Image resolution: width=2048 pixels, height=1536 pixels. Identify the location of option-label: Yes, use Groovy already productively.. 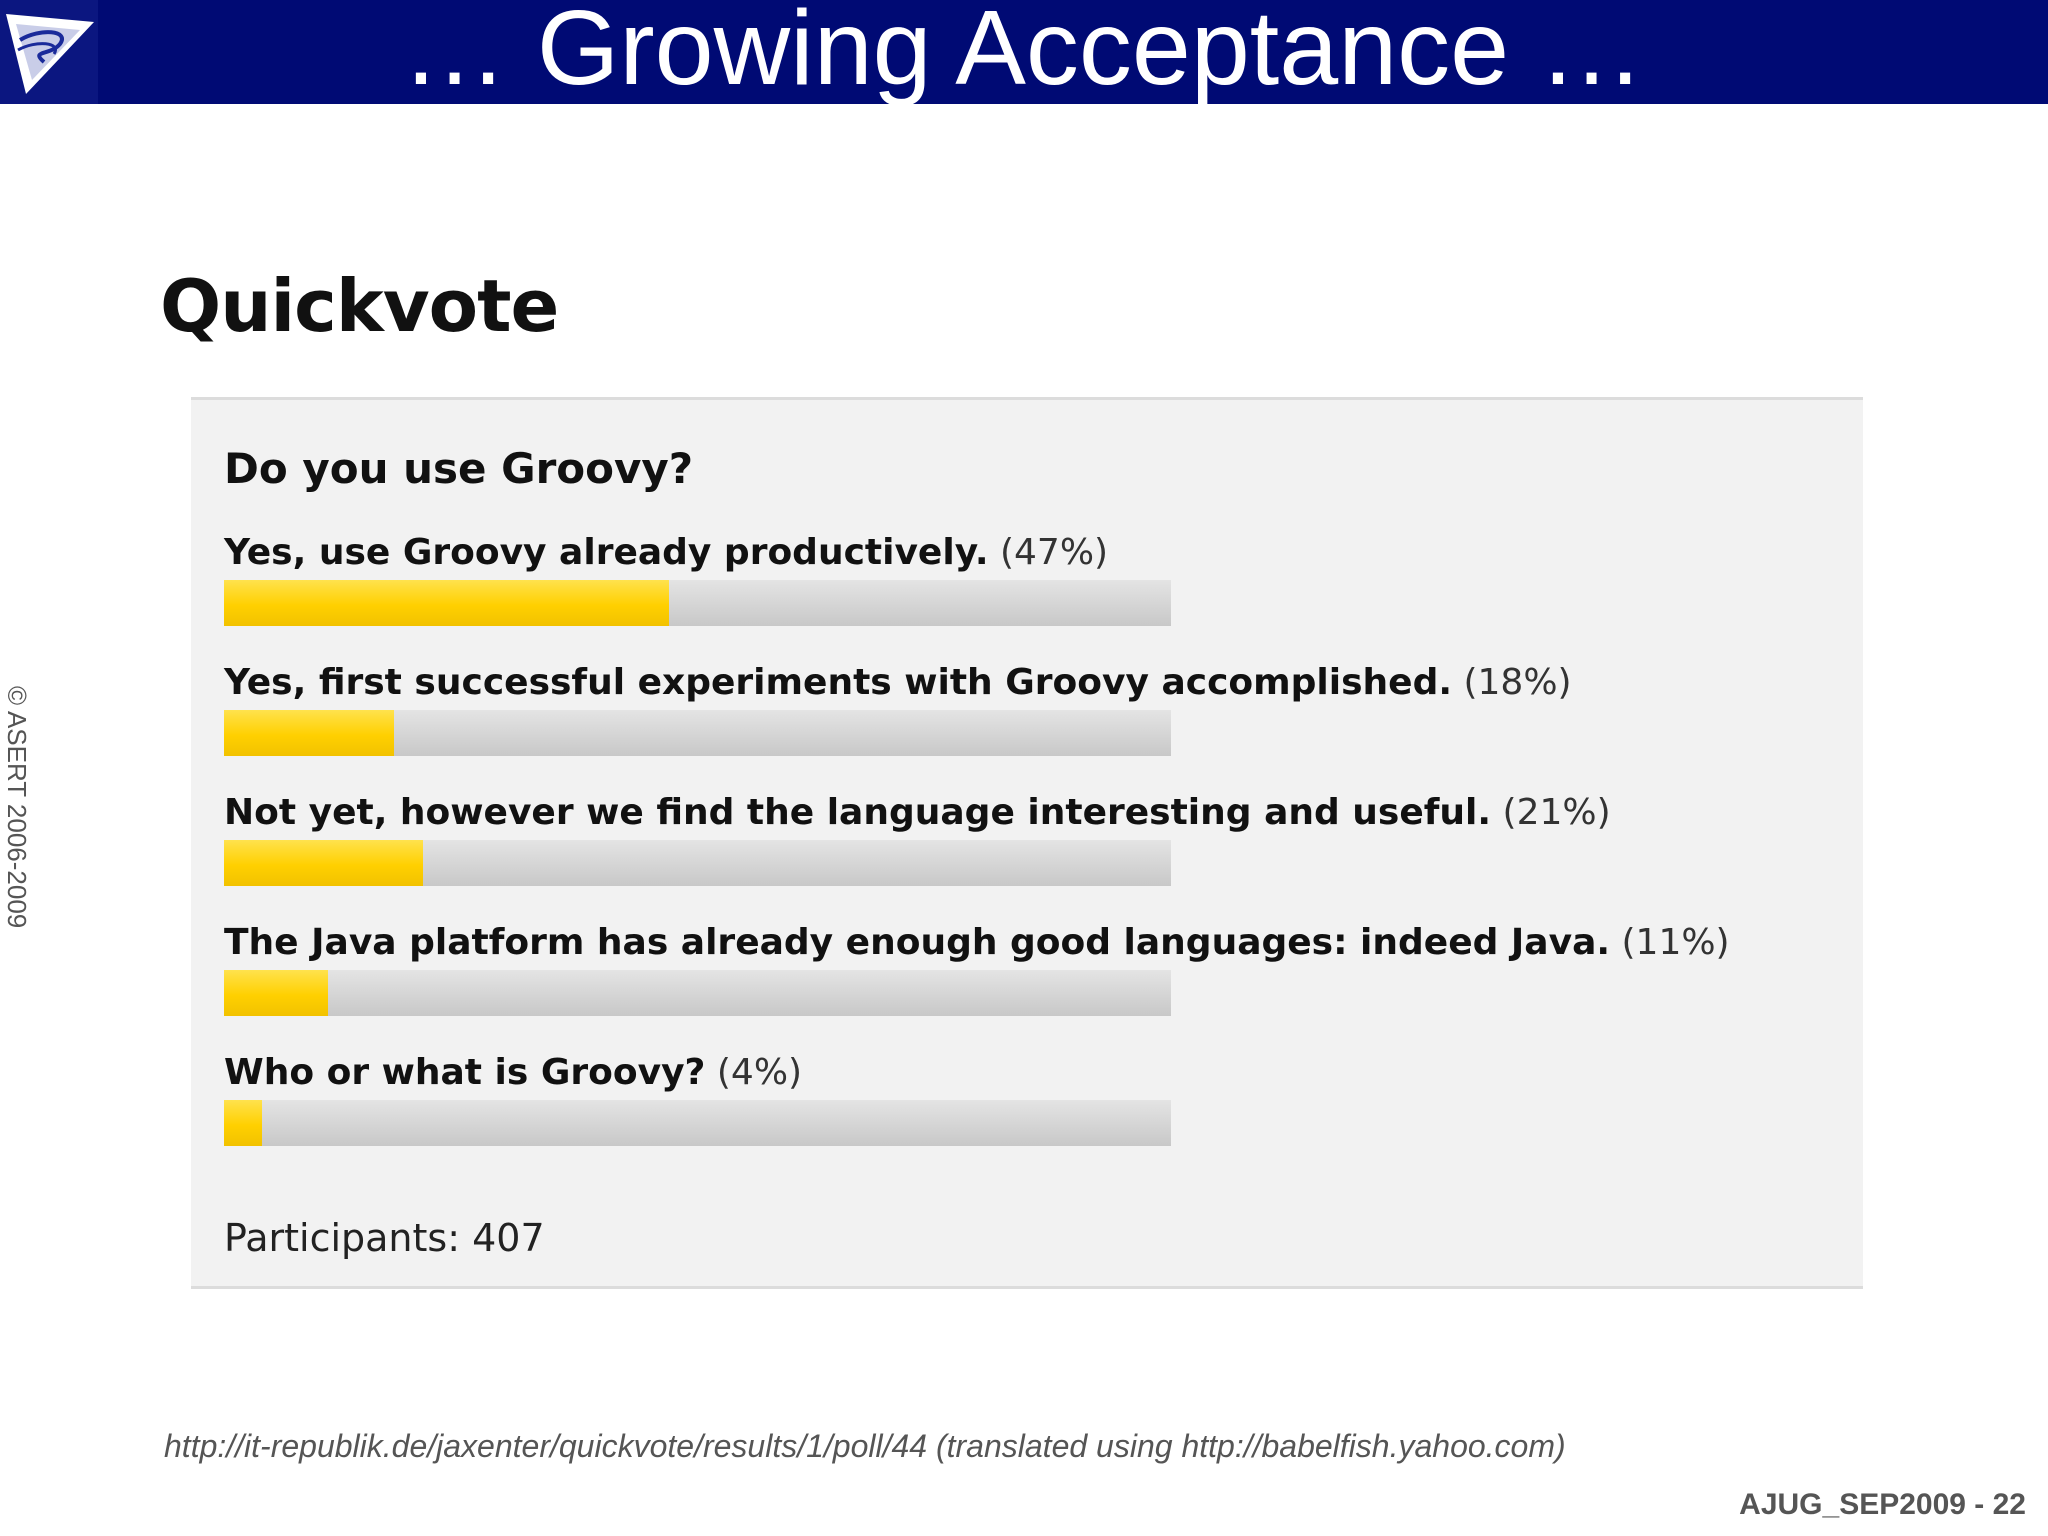
(606, 552).